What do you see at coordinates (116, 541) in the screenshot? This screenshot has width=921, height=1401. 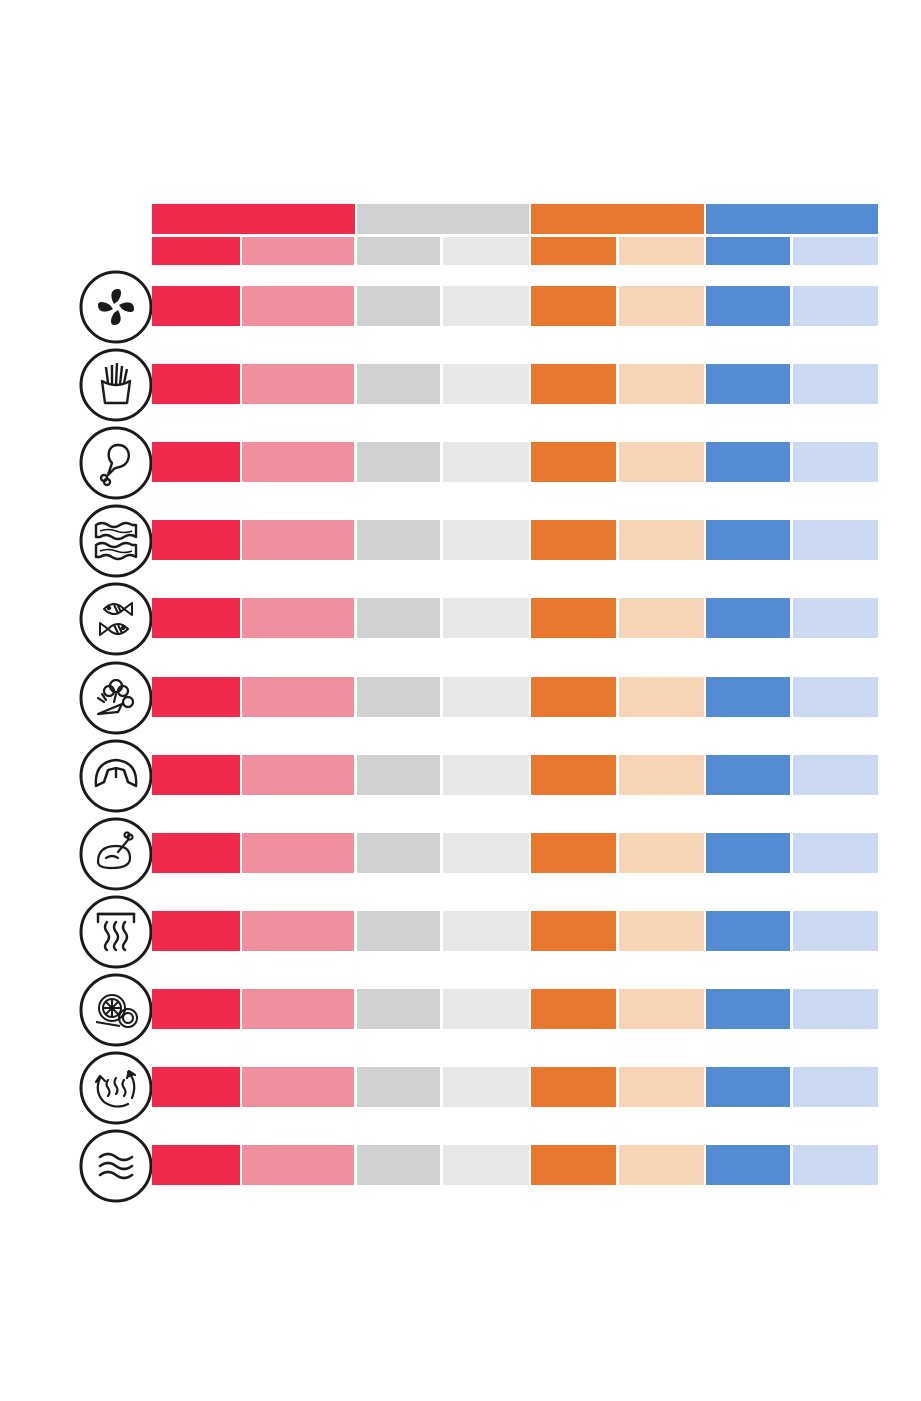 I see `bacon-icon` at bounding box center [116, 541].